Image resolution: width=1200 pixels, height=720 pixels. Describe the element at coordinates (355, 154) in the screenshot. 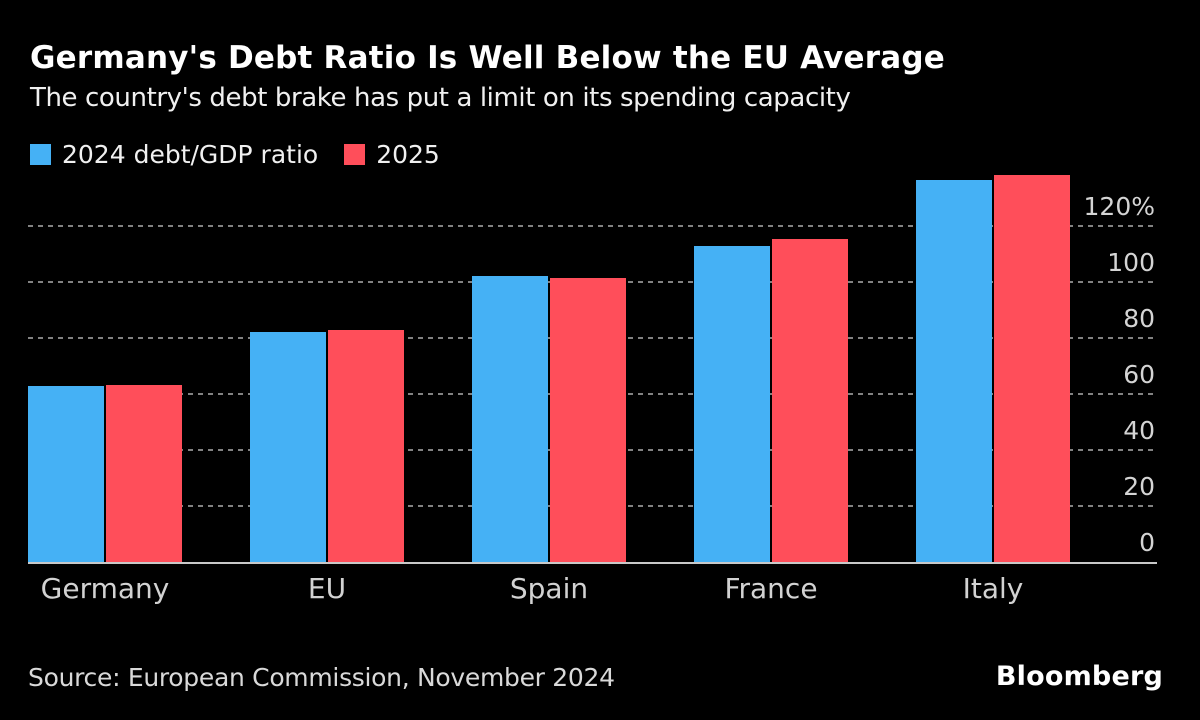

I see `legend-swatch-2025` at that location.